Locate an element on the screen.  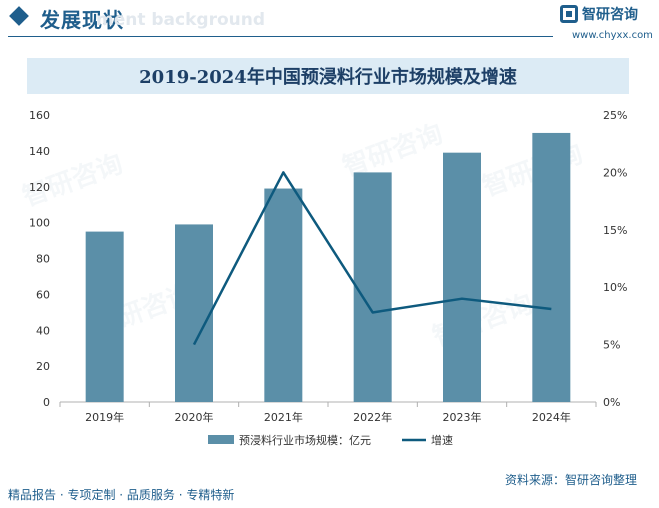
x-tick-label: 2024年 is located at coordinates (551, 417).